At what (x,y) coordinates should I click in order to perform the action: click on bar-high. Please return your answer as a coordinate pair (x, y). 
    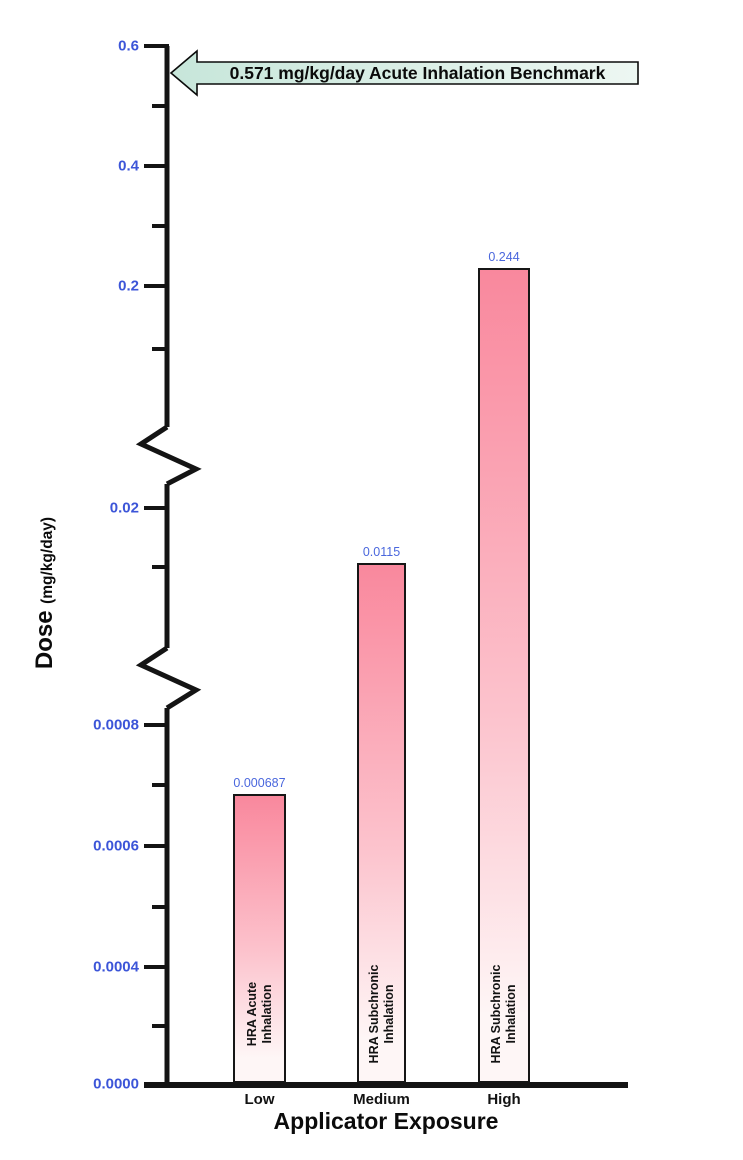
    Looking at the image, I should click on (504, 675).